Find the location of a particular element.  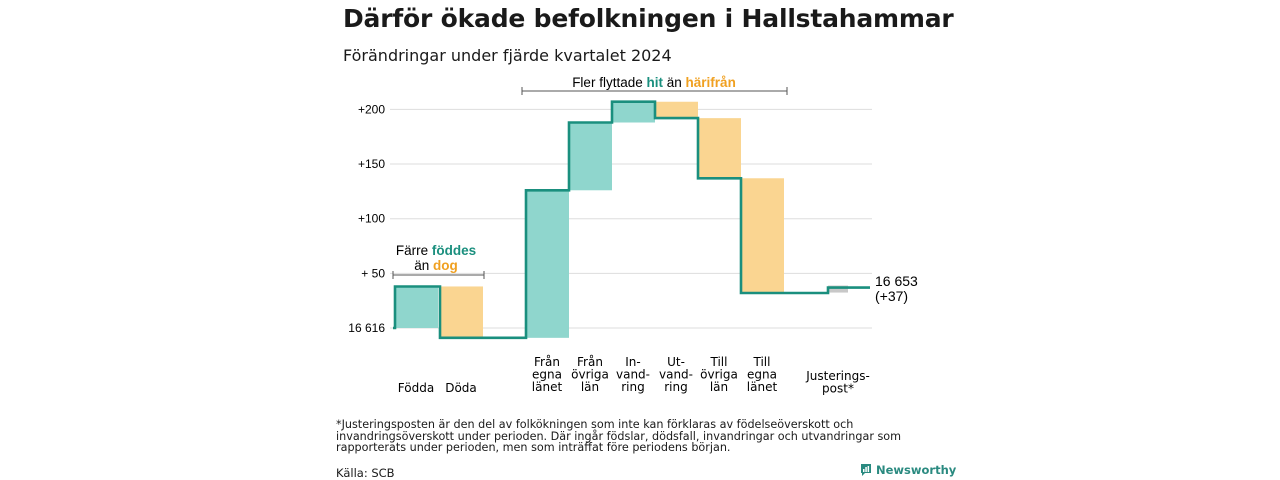

x-category-label: Ut- is located at coordinates (676, 362).